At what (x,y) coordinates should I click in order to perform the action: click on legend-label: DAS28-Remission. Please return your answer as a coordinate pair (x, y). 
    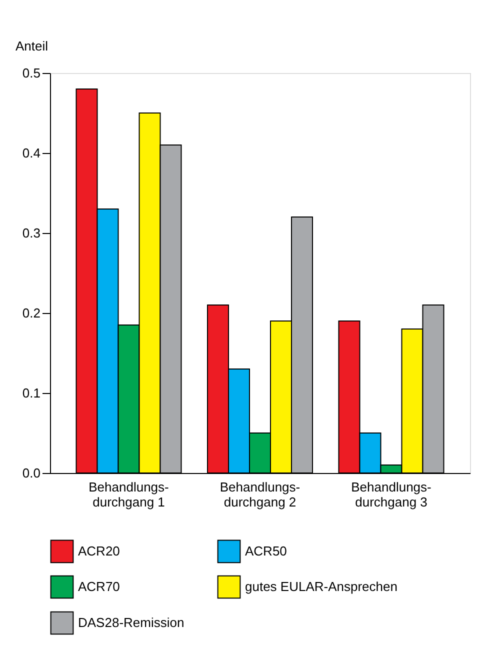
    Looking at the image, I should click on (131, 622).